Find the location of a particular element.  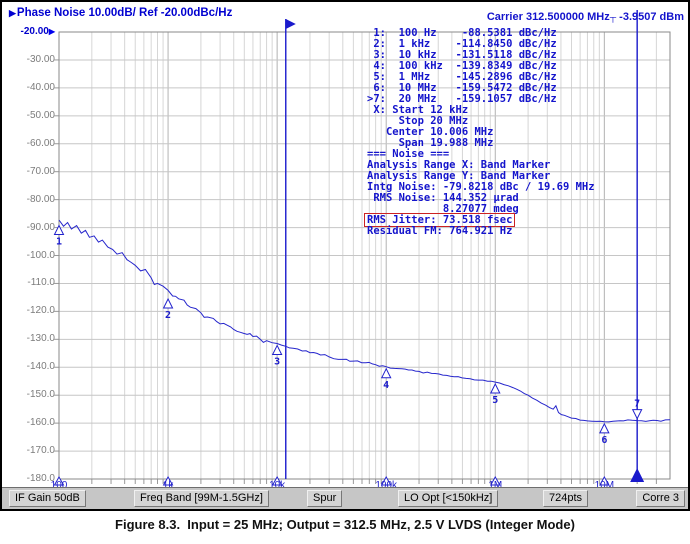

y-axis-label: -180.0 is located at coordinates (40, 478).